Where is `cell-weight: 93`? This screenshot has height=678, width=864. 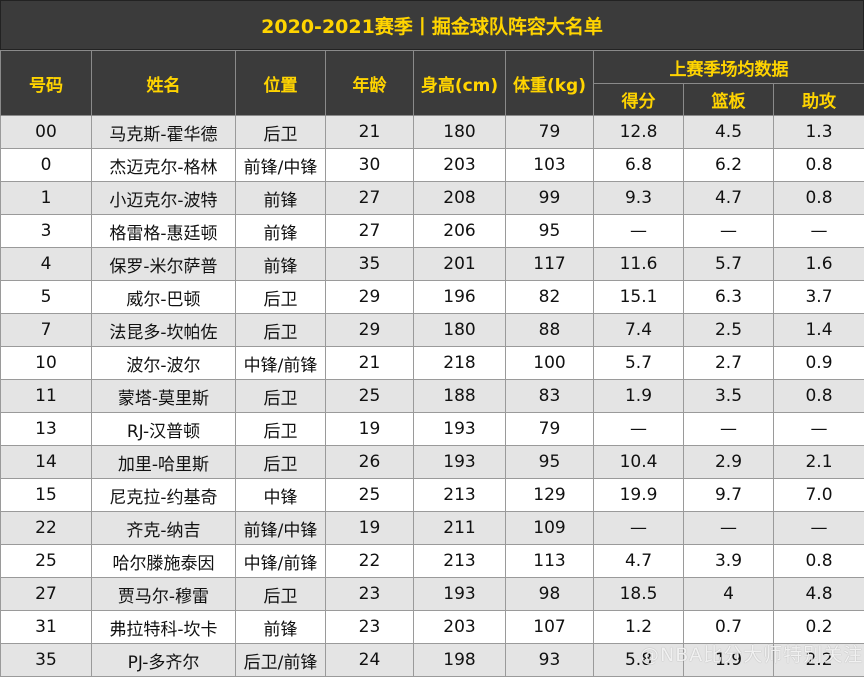
cell-weight: 93 is located at coordinates (549, 660).